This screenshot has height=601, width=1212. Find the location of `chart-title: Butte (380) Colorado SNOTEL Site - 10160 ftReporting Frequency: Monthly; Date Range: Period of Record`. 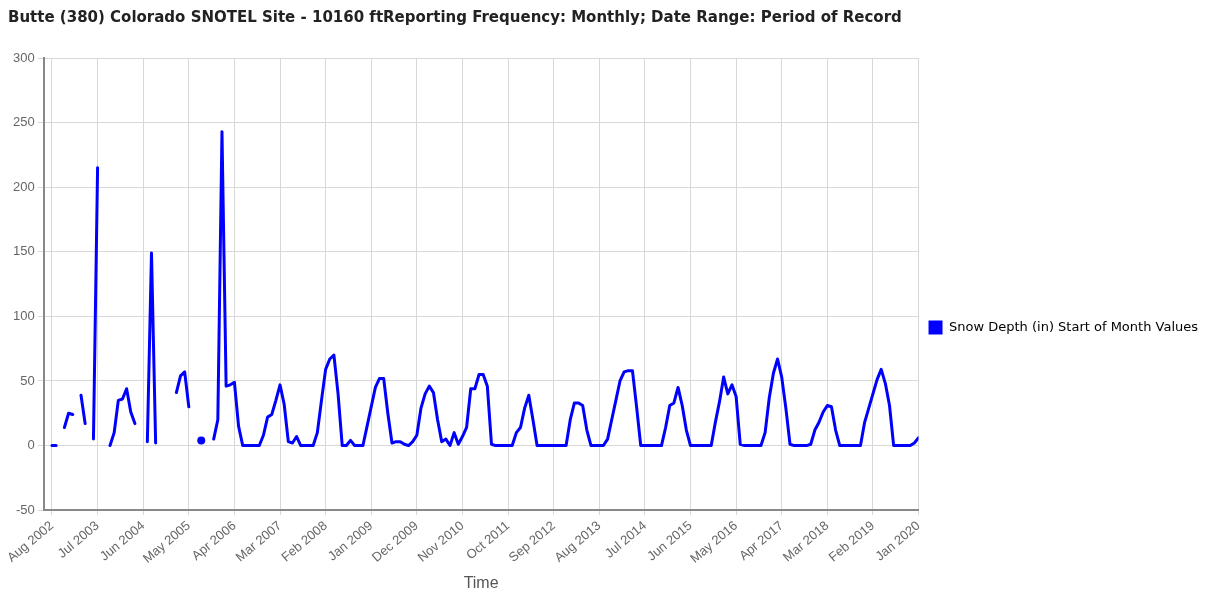

chart-title: Butte (380) Colorado SNOTEL Site - 10160 ftReporting Frequency: Monthly; Date Range: Period of Record is located at coordinates (455, 17).